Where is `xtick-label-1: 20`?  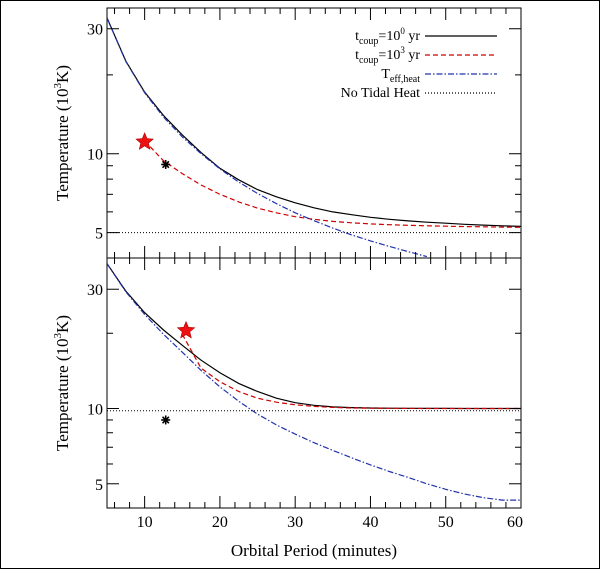 xtick-label-1: 20 is located at coordinates (220, 522).